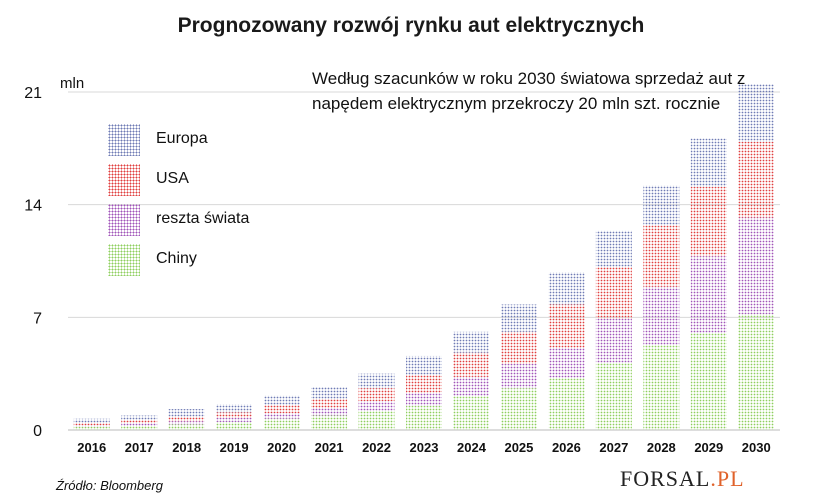  Describe the element at coordinates (756, 266) in the screenshot. I see `bar-2030-reszta-świata` at that location.